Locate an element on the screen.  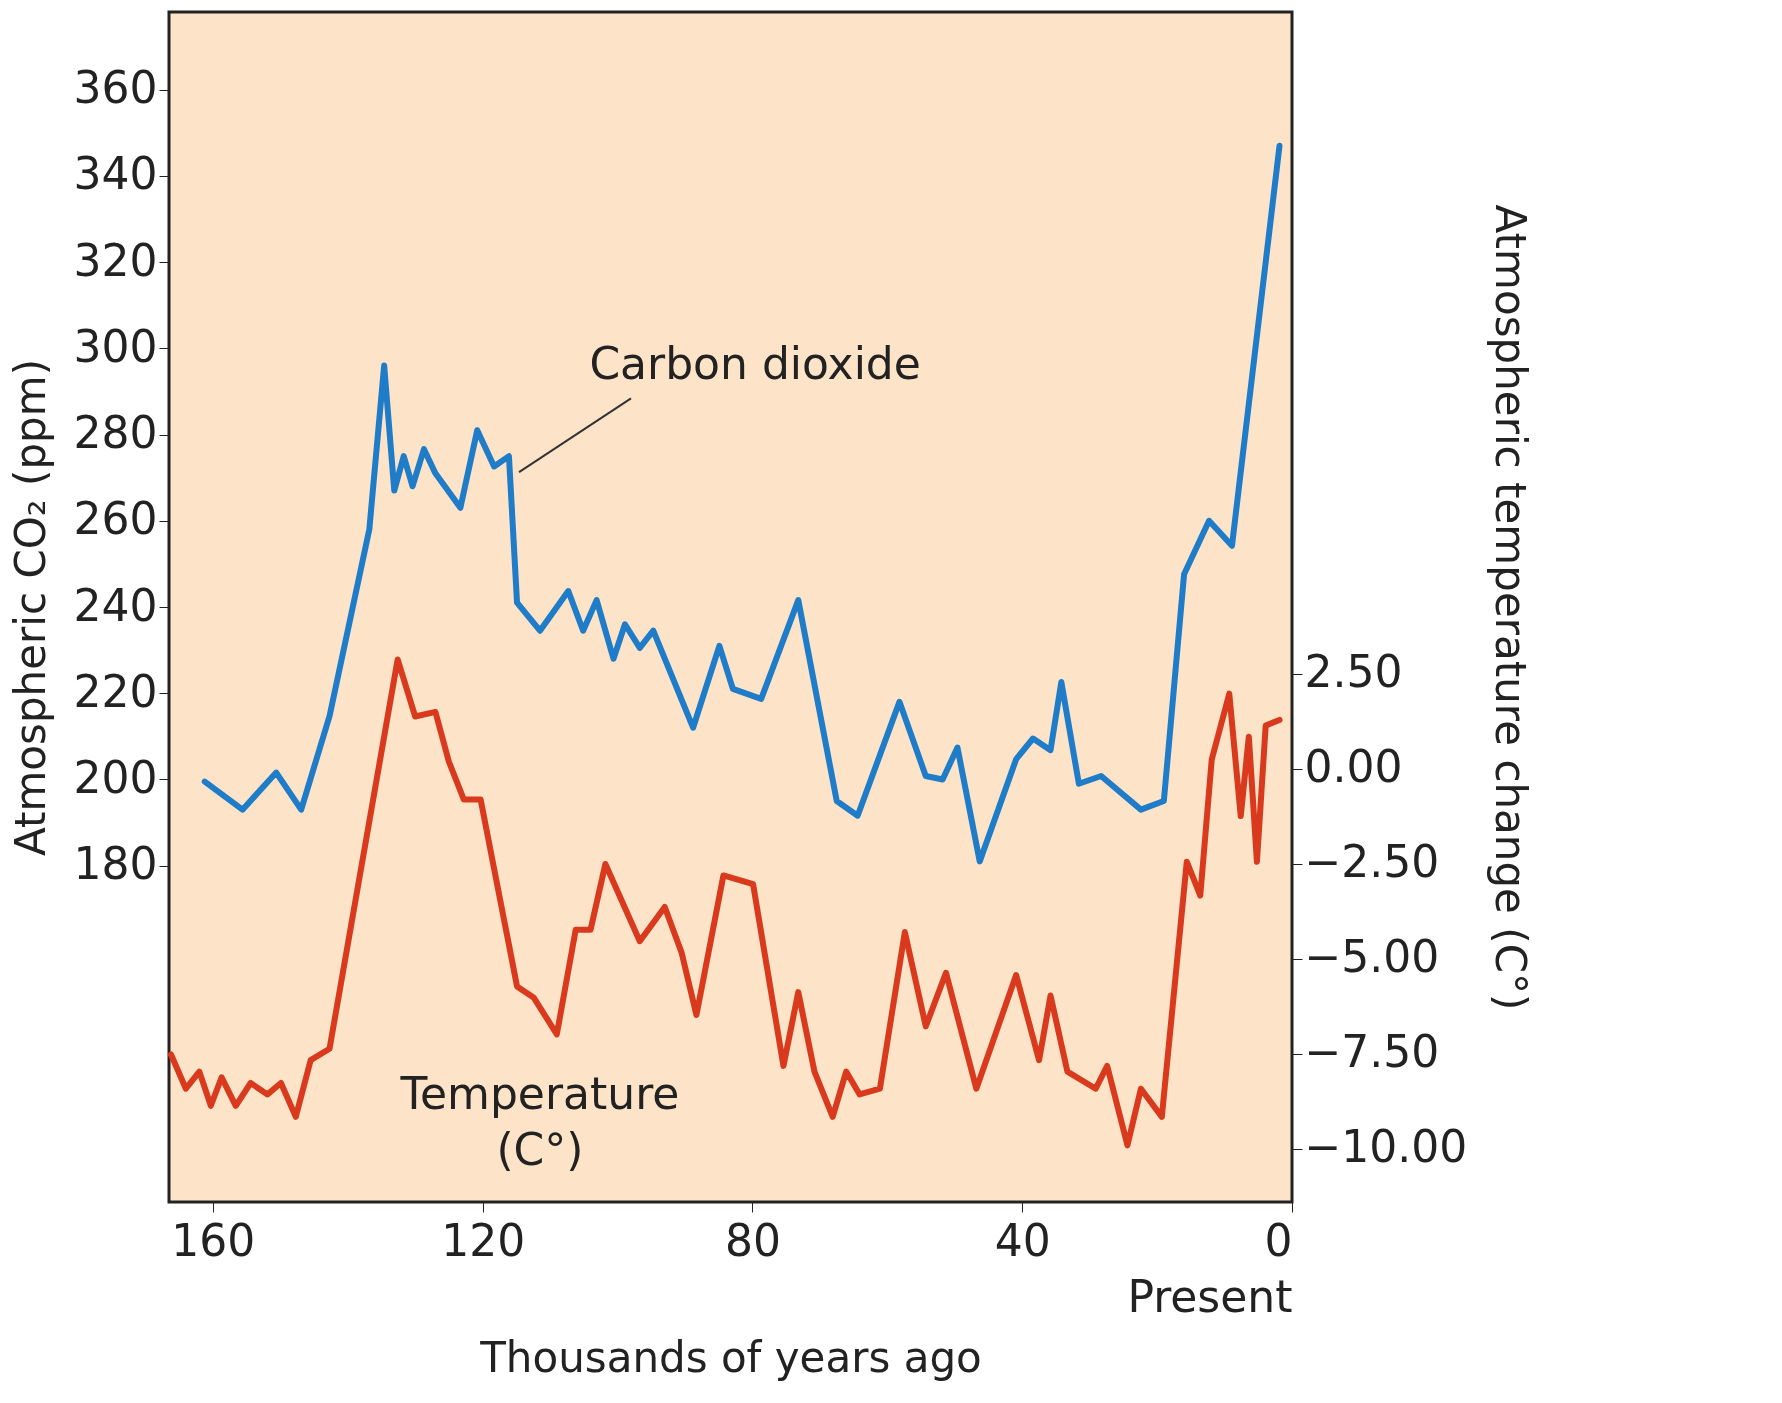
y-tick-label: 340 is located at coordinates (115, 174).